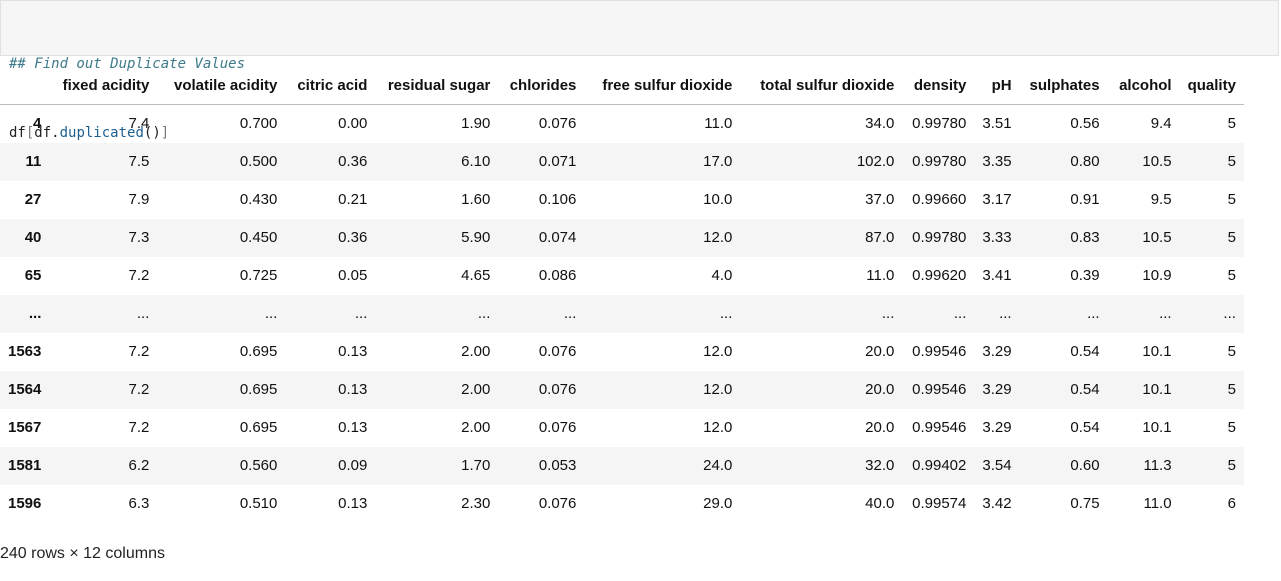 Image resolution: width=1281 pixels, height=581 pixels. Describe the element at coordinates (1085, 503) in the screenshot. I see `table-cell: 0.75` at that location.